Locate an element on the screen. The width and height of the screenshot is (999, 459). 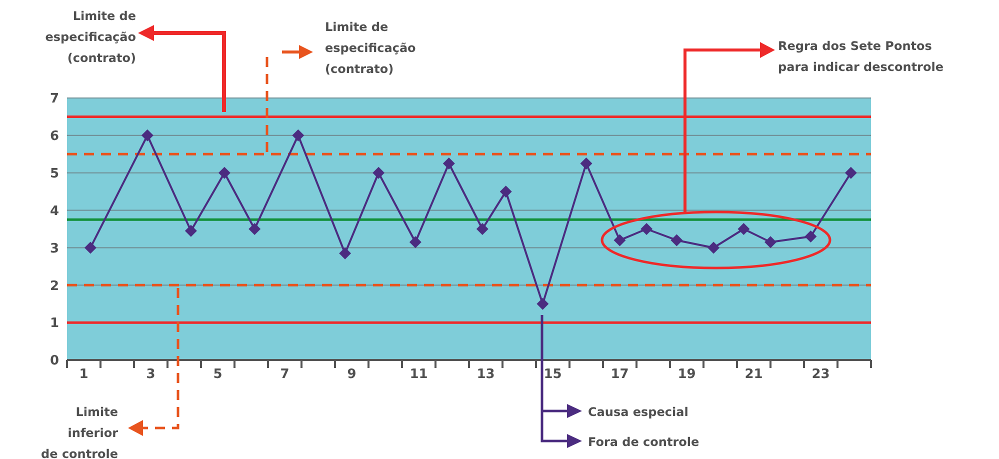
y-tick-label: 1 is located at coordinates (54, 324).